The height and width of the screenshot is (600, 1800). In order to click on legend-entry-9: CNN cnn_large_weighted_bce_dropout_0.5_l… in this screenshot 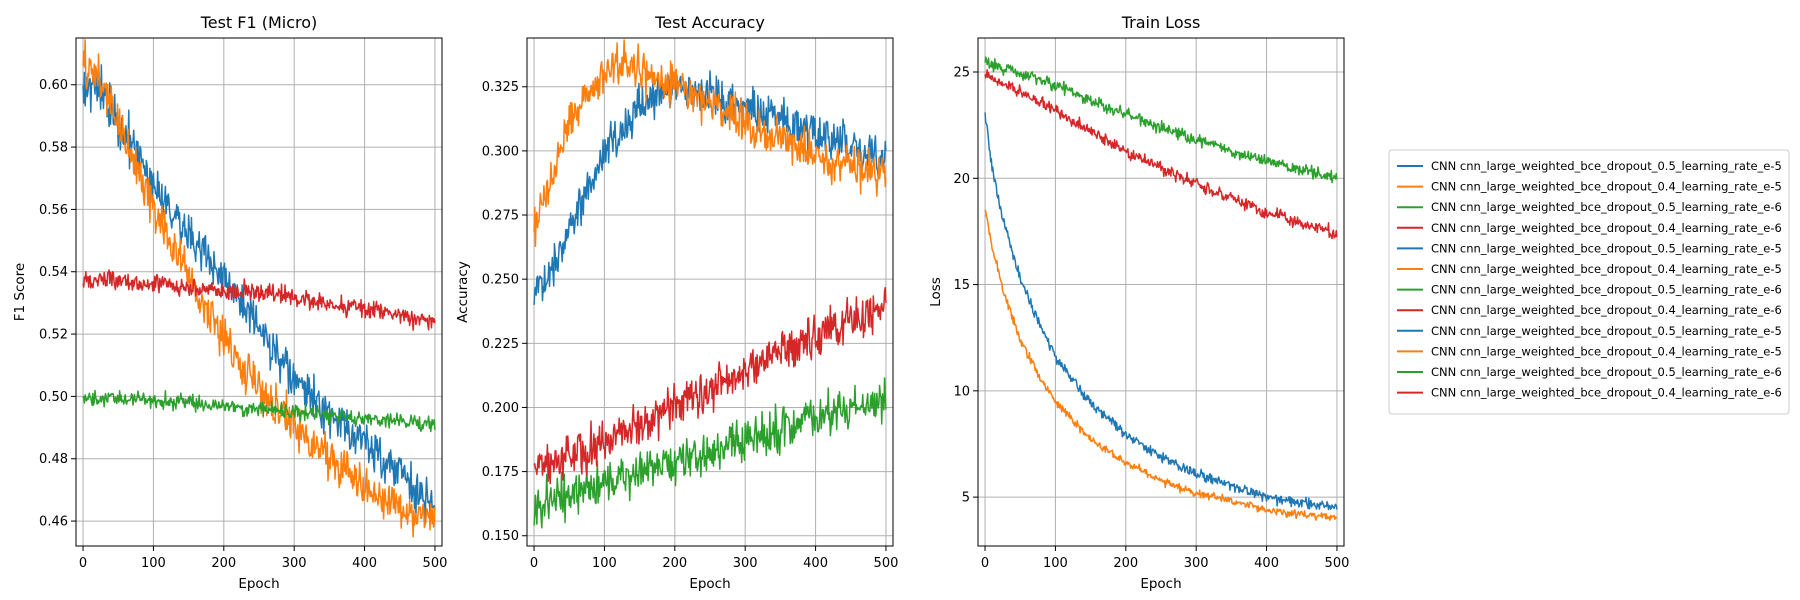, I will do `click(1589, 331)`.